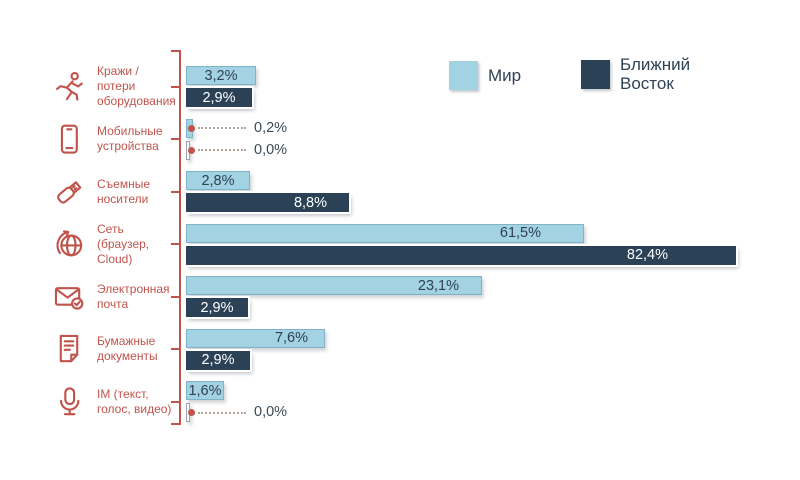 This screenshot has height=480, width=800. I want to click on usb-drive-icon, so click(69, 192).